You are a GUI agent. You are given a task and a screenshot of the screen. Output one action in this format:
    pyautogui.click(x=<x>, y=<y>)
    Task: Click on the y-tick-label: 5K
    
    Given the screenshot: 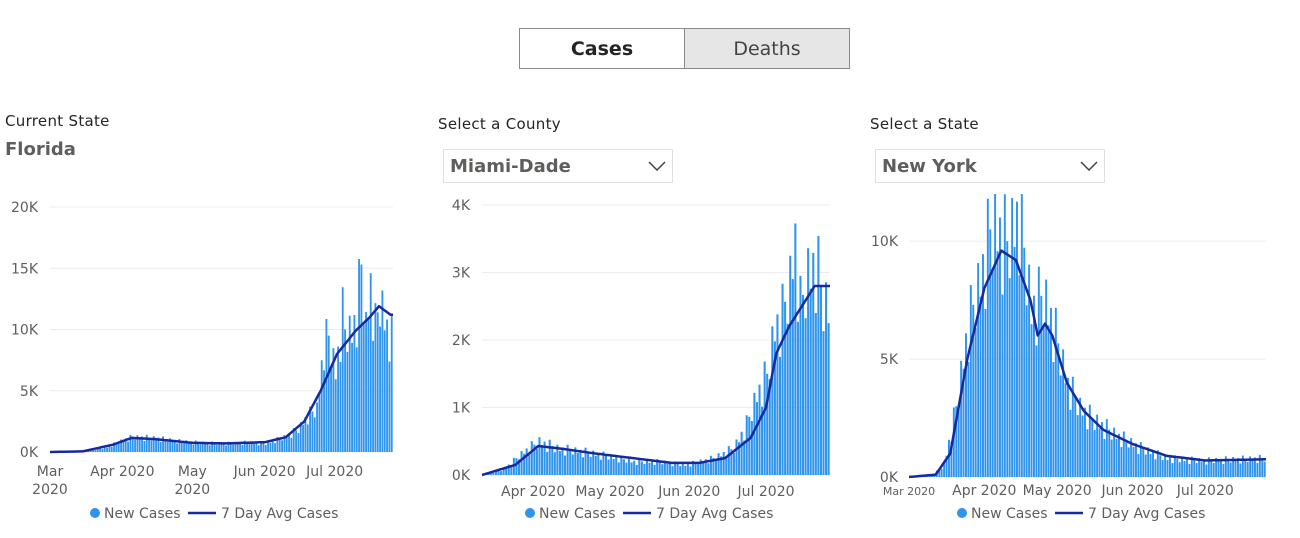 What is the action you would take?
    pyautogui.click(x=889, y=360)
    